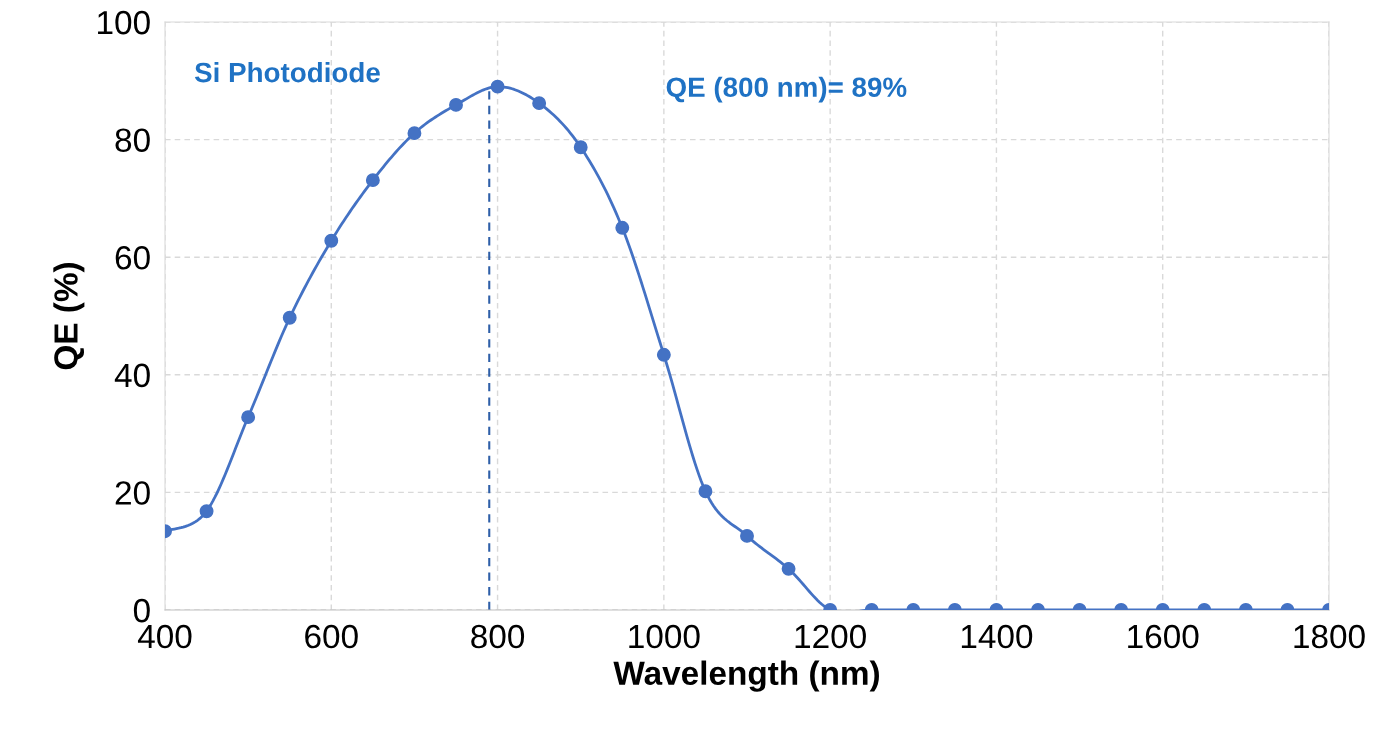  What do you see at coordinates (830, 636) in the screenshot?
I see `x-tick-label: 1200` at bounding box center [830, 636].